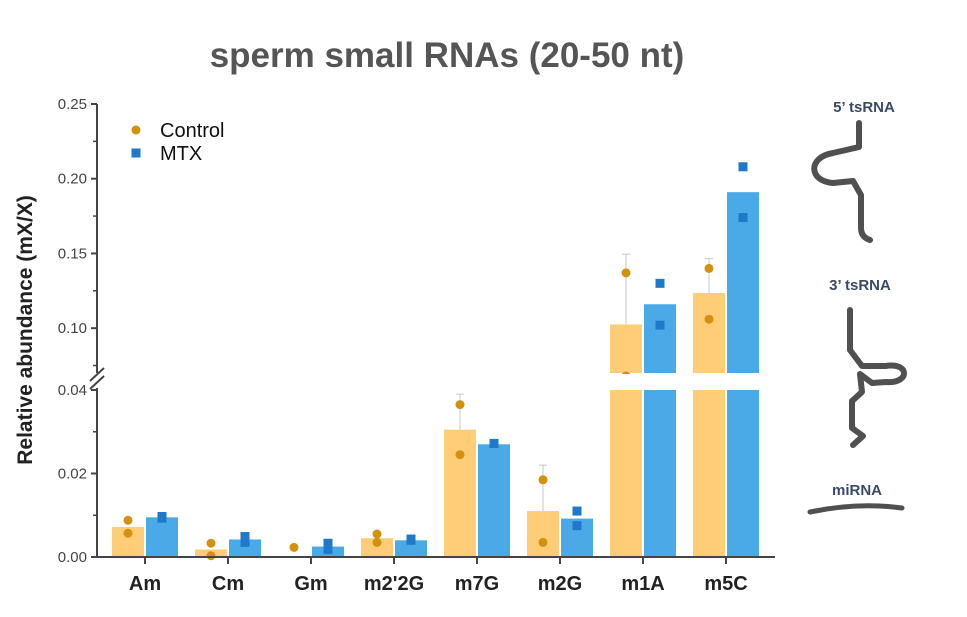 Image resolution: width=967 pixels, height=617 pixels. What do you see at coordinates (136, 130) in the screenshot?
I see `legend-marker-control` at bounding box center [136, 130].